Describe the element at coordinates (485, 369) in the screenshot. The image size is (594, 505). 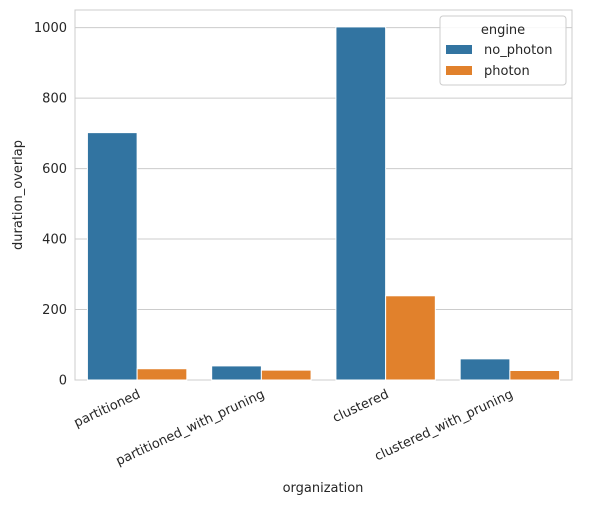
I see `bar-clustered_with_pruning-no_photon` at that location.